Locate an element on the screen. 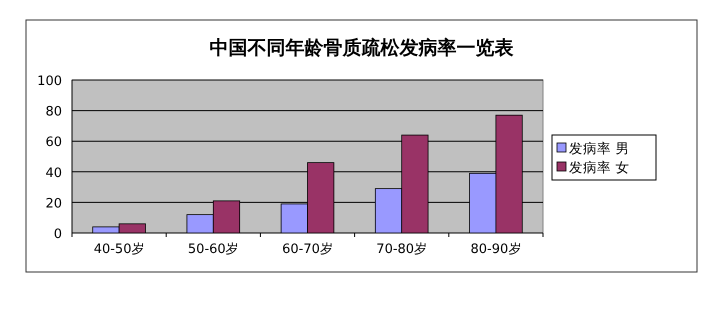 The width and height of the screenshot is (718, 330). x-tick-label: 60-70岁 is located at coordinates (307, 249).